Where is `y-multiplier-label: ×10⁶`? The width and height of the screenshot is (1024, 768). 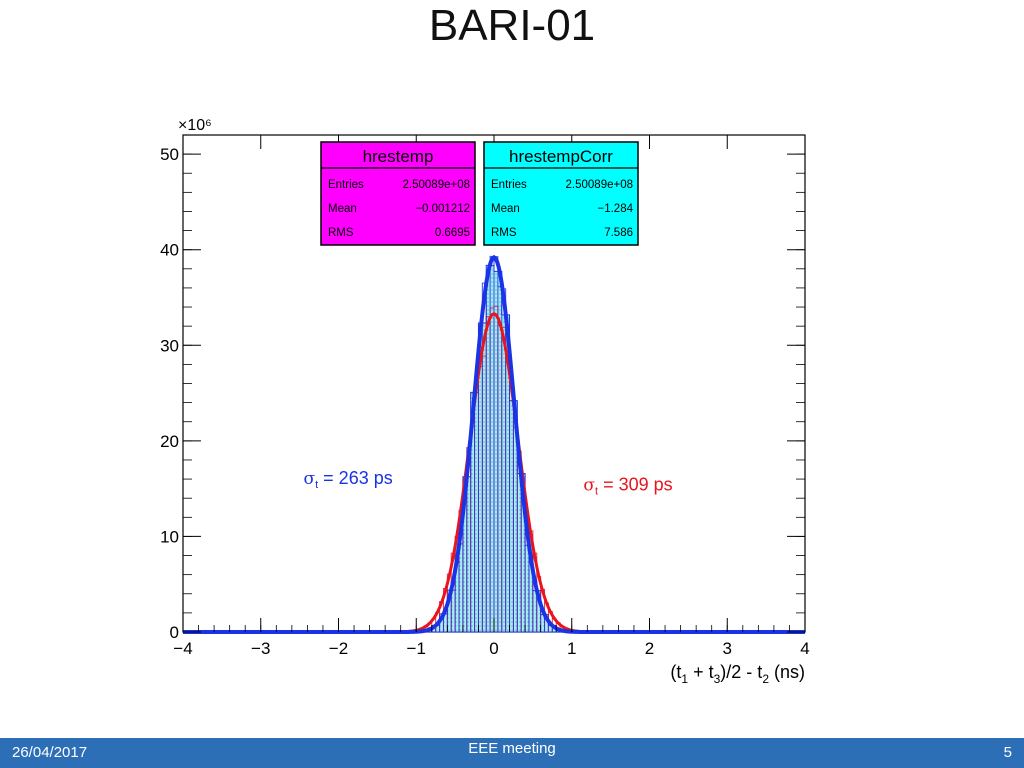
y-multiplier-label: ×10⁶ is located at coordinates (195, 125).